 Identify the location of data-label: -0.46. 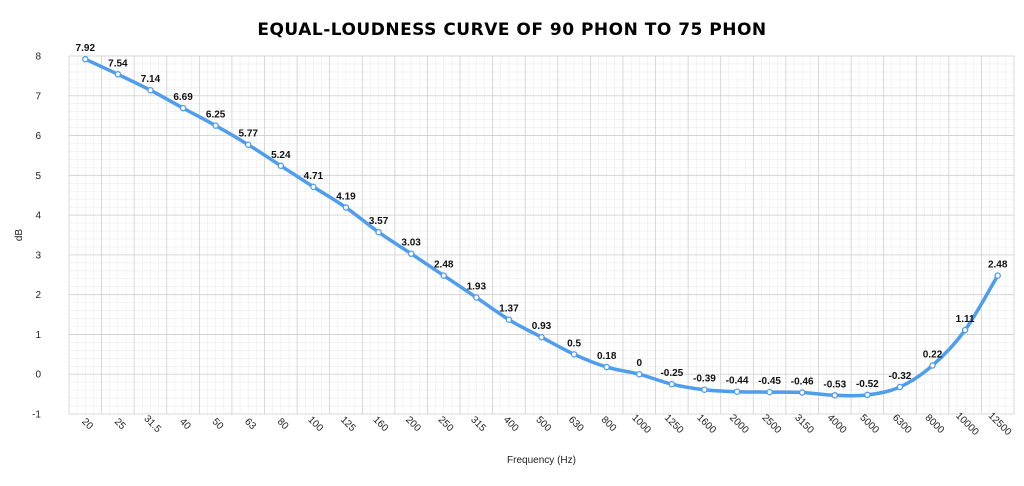
(802, 382).